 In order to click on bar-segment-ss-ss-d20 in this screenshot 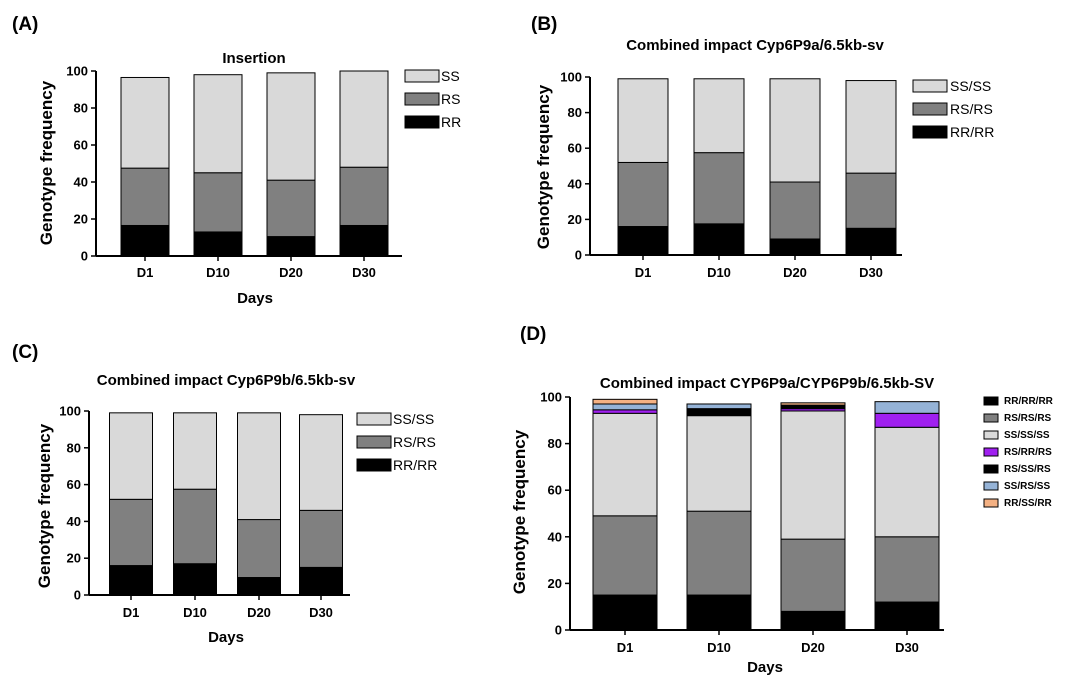, I will do `click(259, 466)`.